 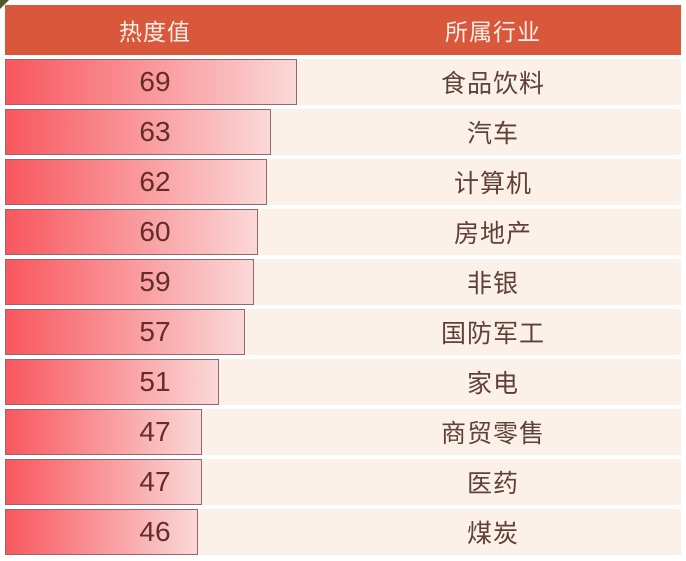 I want to click on table-row: 69 食品饮料, so click(x=343, y=82).